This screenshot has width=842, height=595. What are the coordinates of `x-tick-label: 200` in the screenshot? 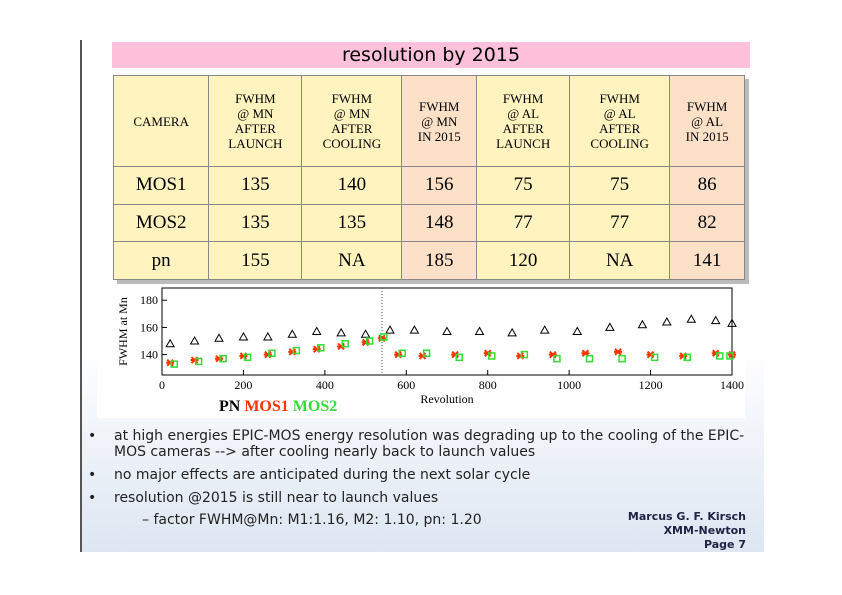 It's located at (243, 385).